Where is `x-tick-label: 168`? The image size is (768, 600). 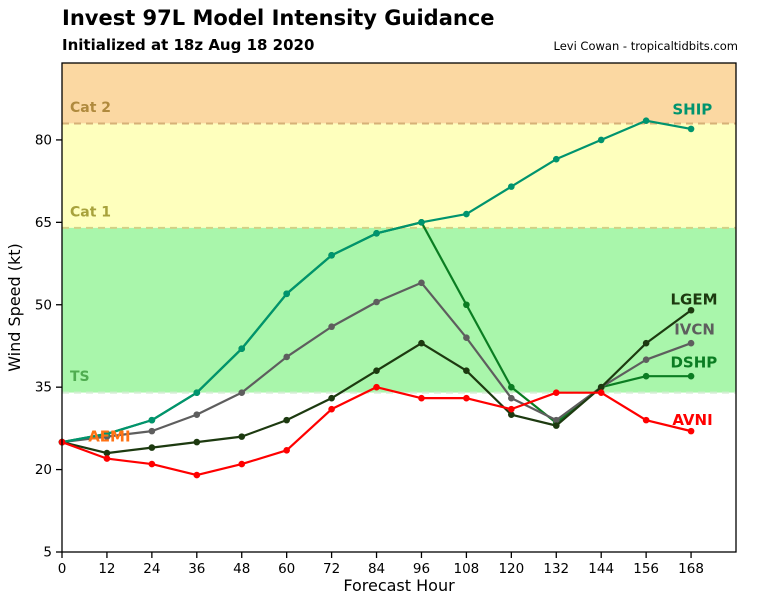
x-tick-label: 168 is located at coordinates (691, 569).